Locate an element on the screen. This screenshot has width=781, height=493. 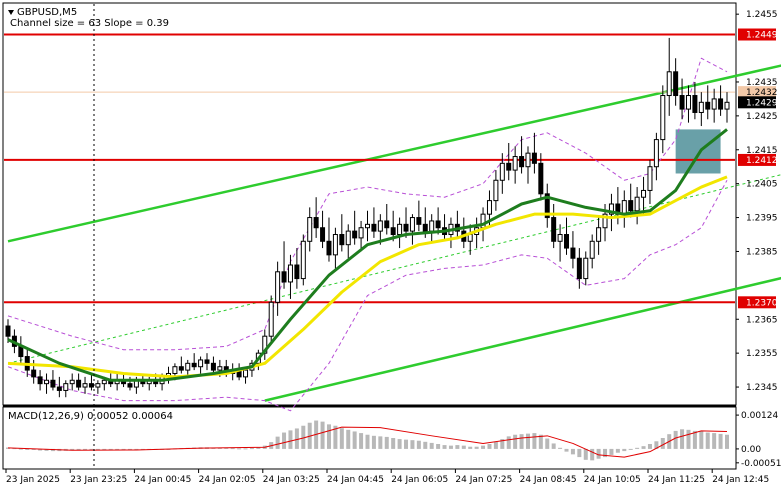
y-tick-label-3: 1.2415 is located at coordinates (762, 151).